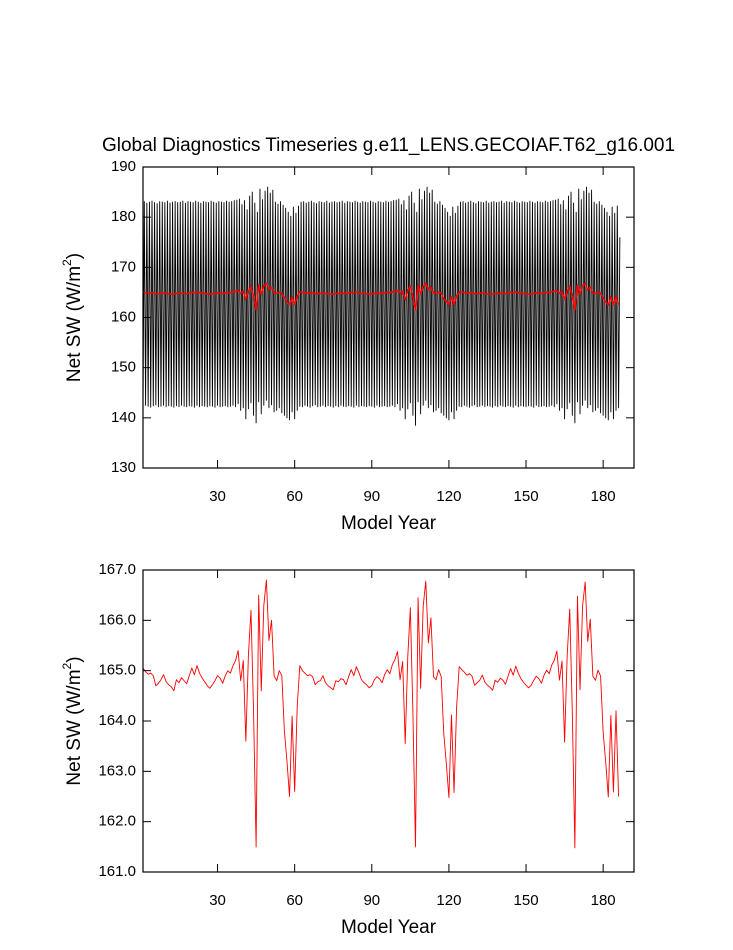  Describe the element at coordinates (123, 266) in the screenshot. I see `y-tick-label: 170` at that location.